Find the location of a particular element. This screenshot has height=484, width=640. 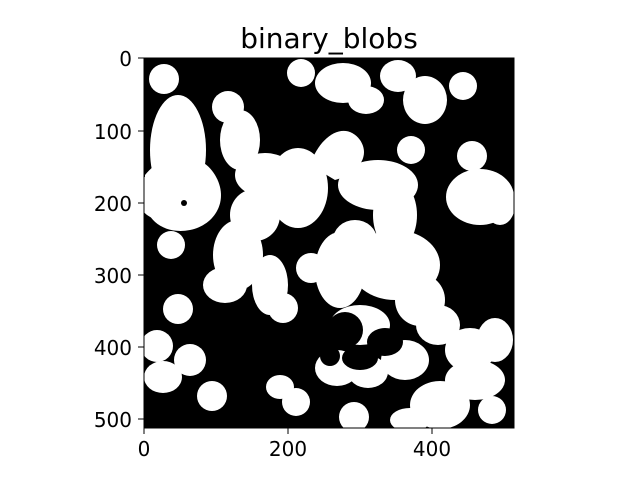

x-tick-label-0: 0 is located at coordinates (144, 449).